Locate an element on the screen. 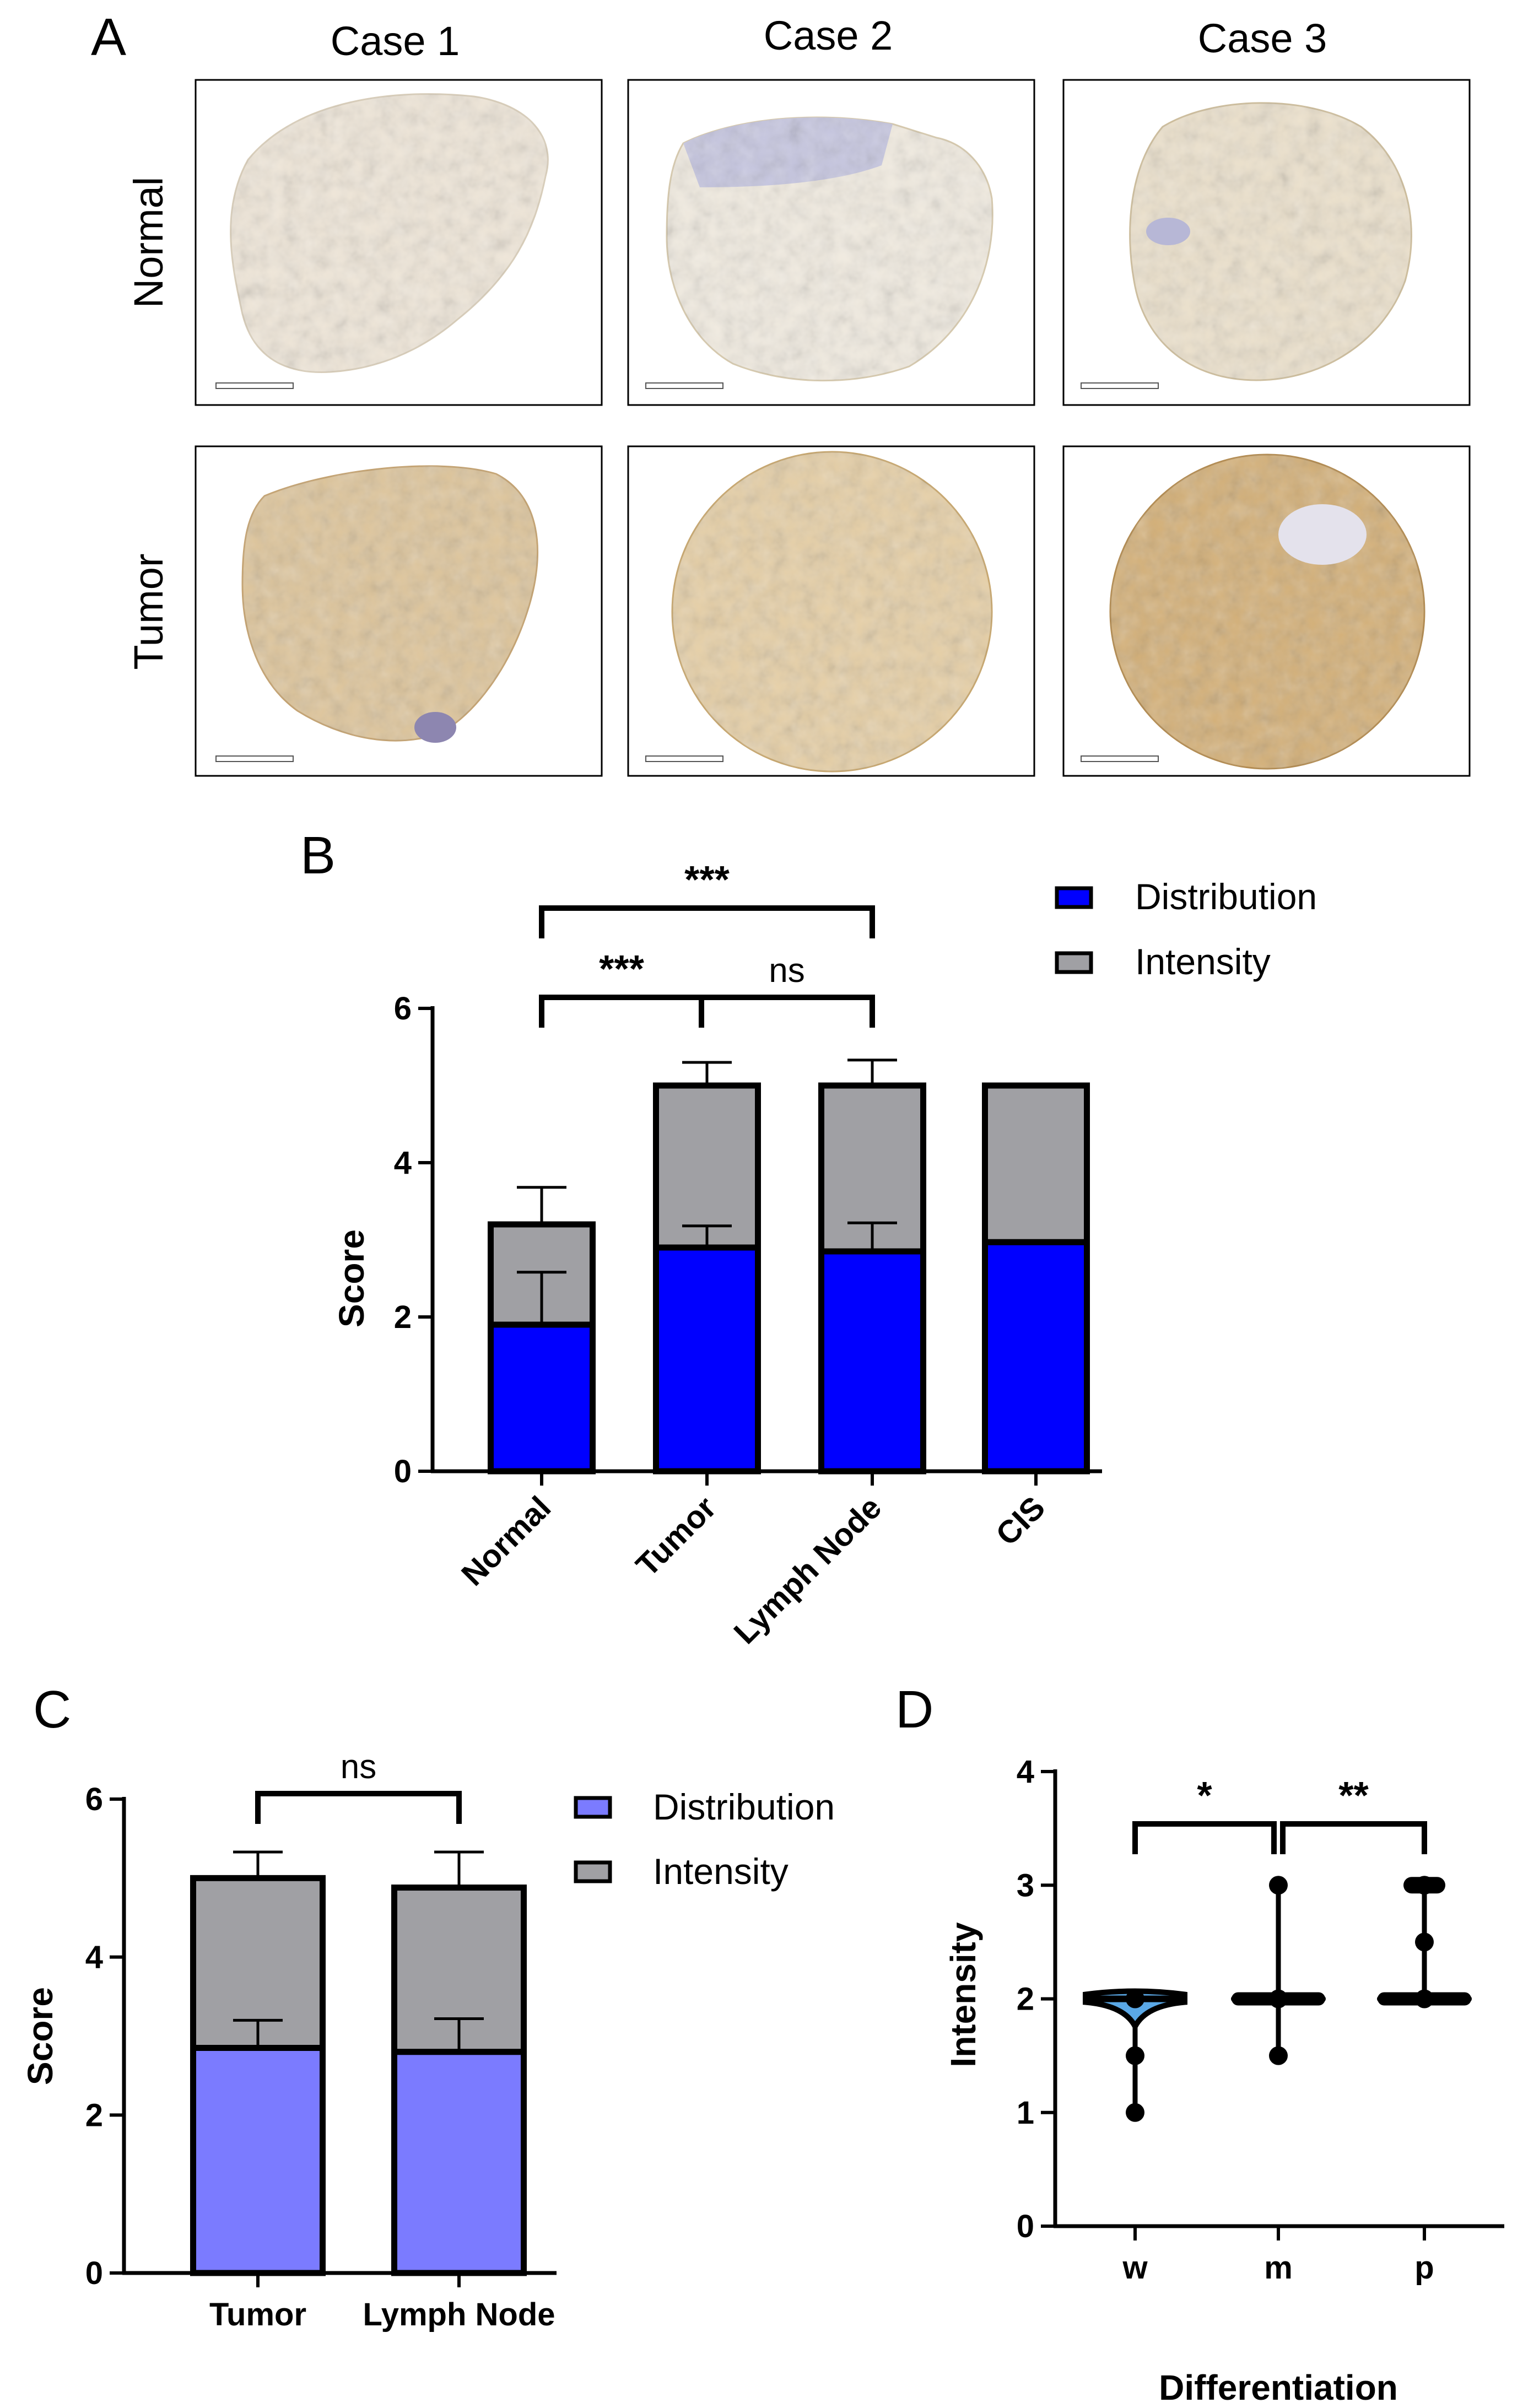  b-legend: Distribution Intensity is located at coordinates (1186, 929).